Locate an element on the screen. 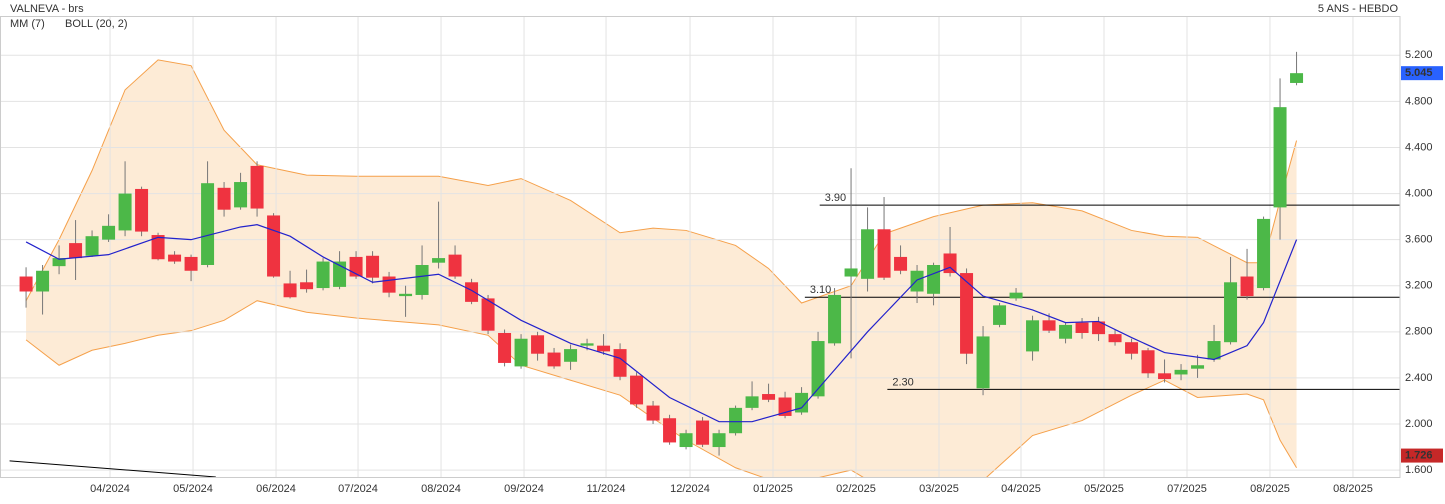  x-tick-label: 04/2025 is located at coordinates (1021, 489).